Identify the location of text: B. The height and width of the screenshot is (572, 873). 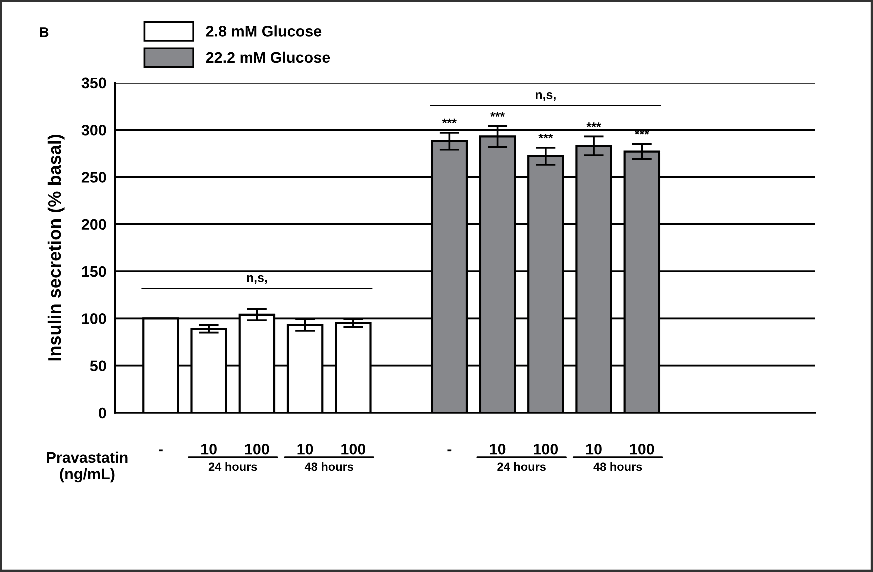
(44, 33).